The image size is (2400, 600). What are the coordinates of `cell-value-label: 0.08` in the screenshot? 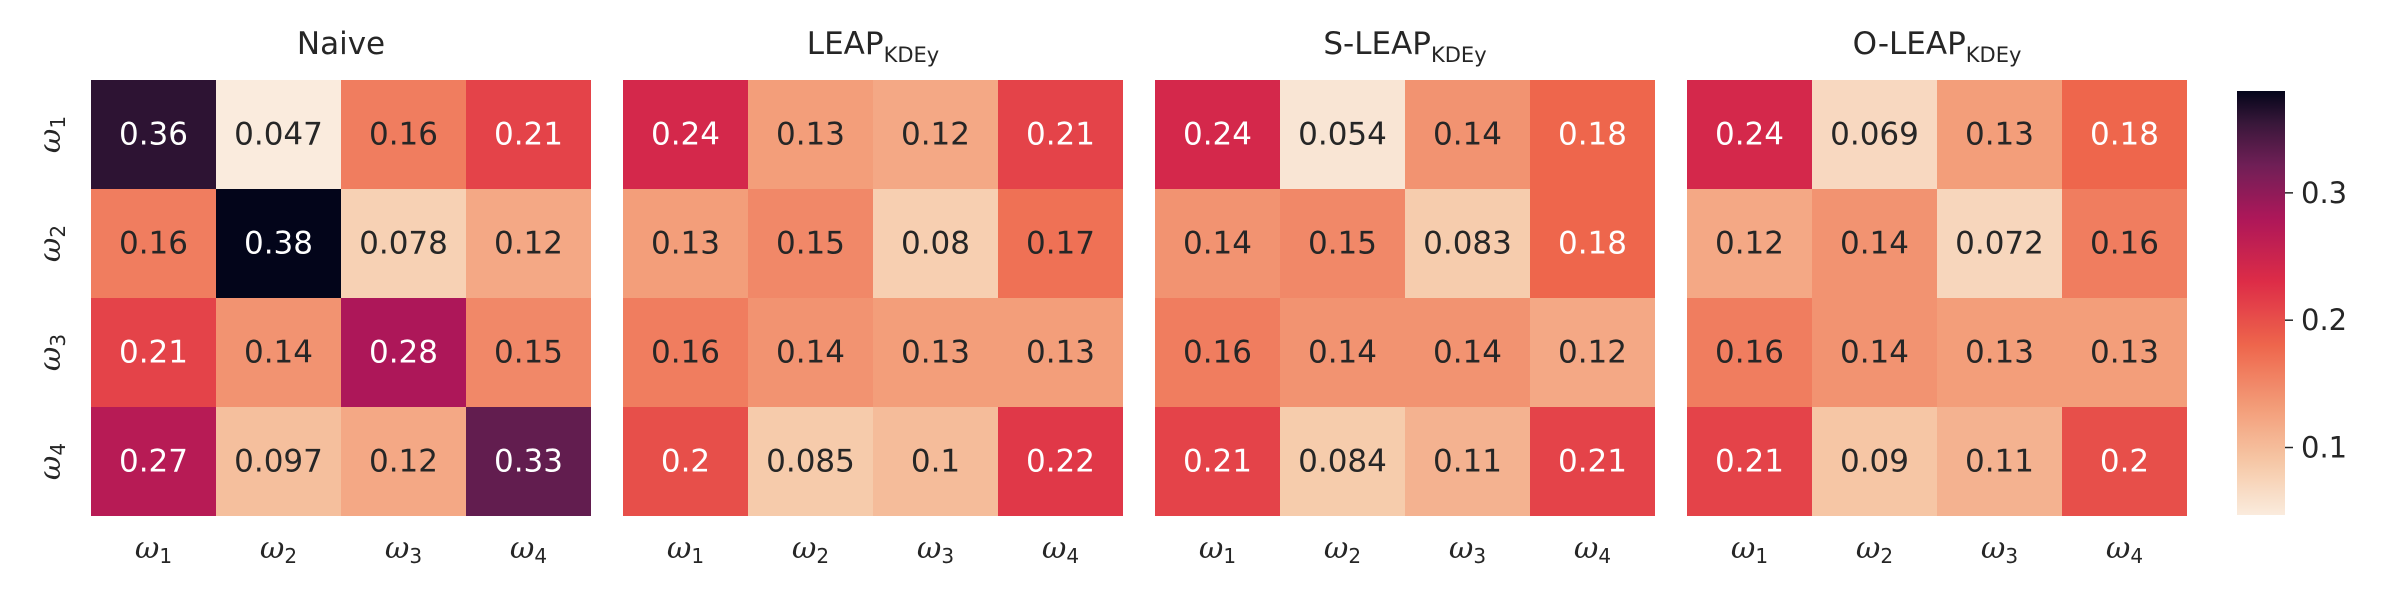 It's located at (935, 244).